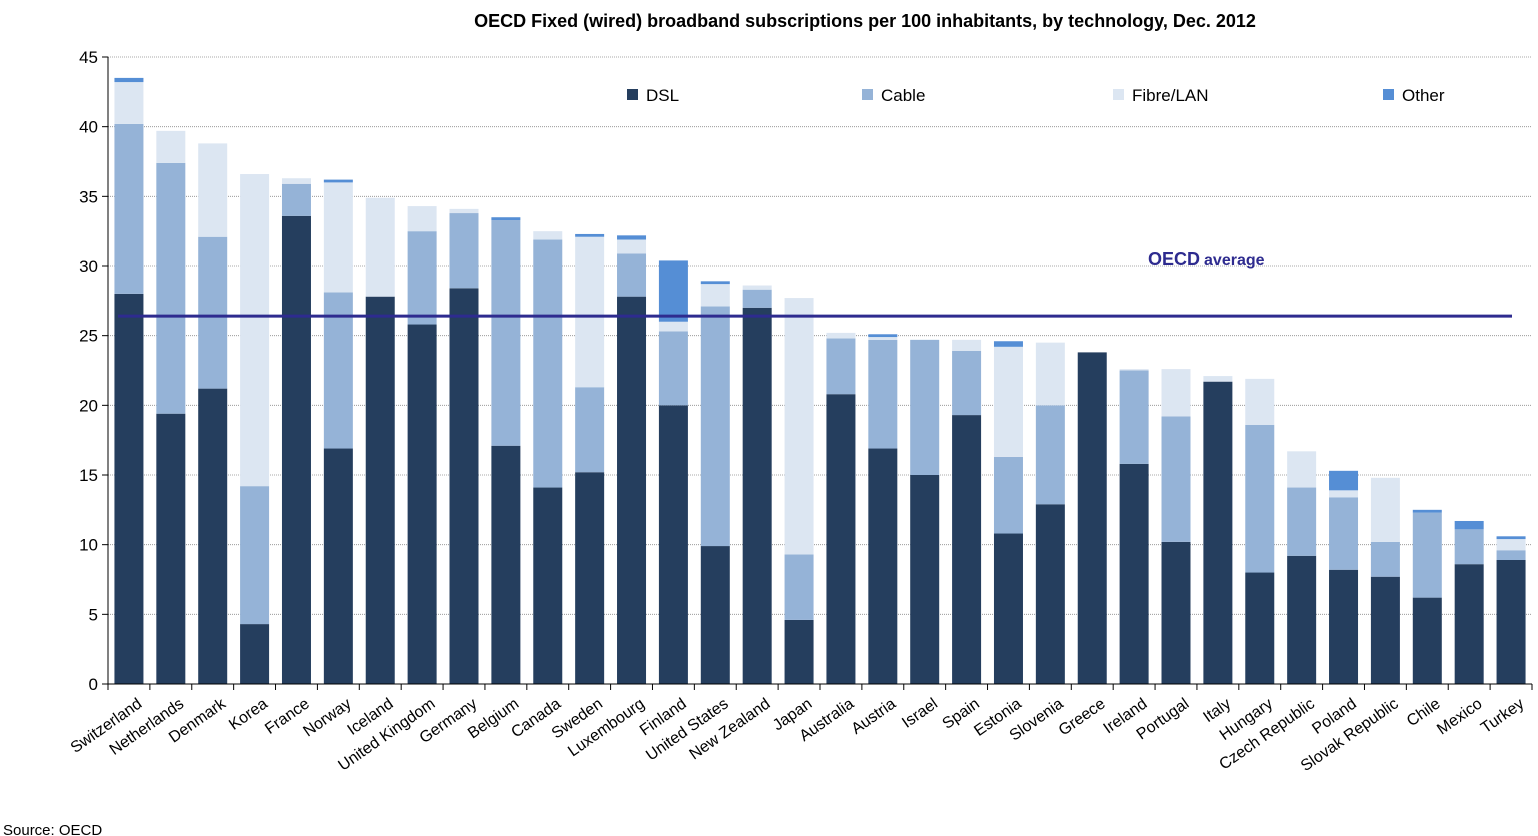 This screenshot has width=1538, height=836. I want to click on y-tick-label: 5, so click(93, 614).